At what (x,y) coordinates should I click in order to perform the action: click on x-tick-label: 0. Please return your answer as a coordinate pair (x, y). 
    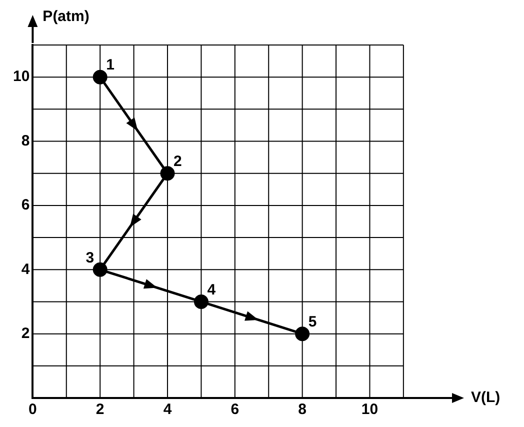
    Looking at the image, I should click on (32, 409).